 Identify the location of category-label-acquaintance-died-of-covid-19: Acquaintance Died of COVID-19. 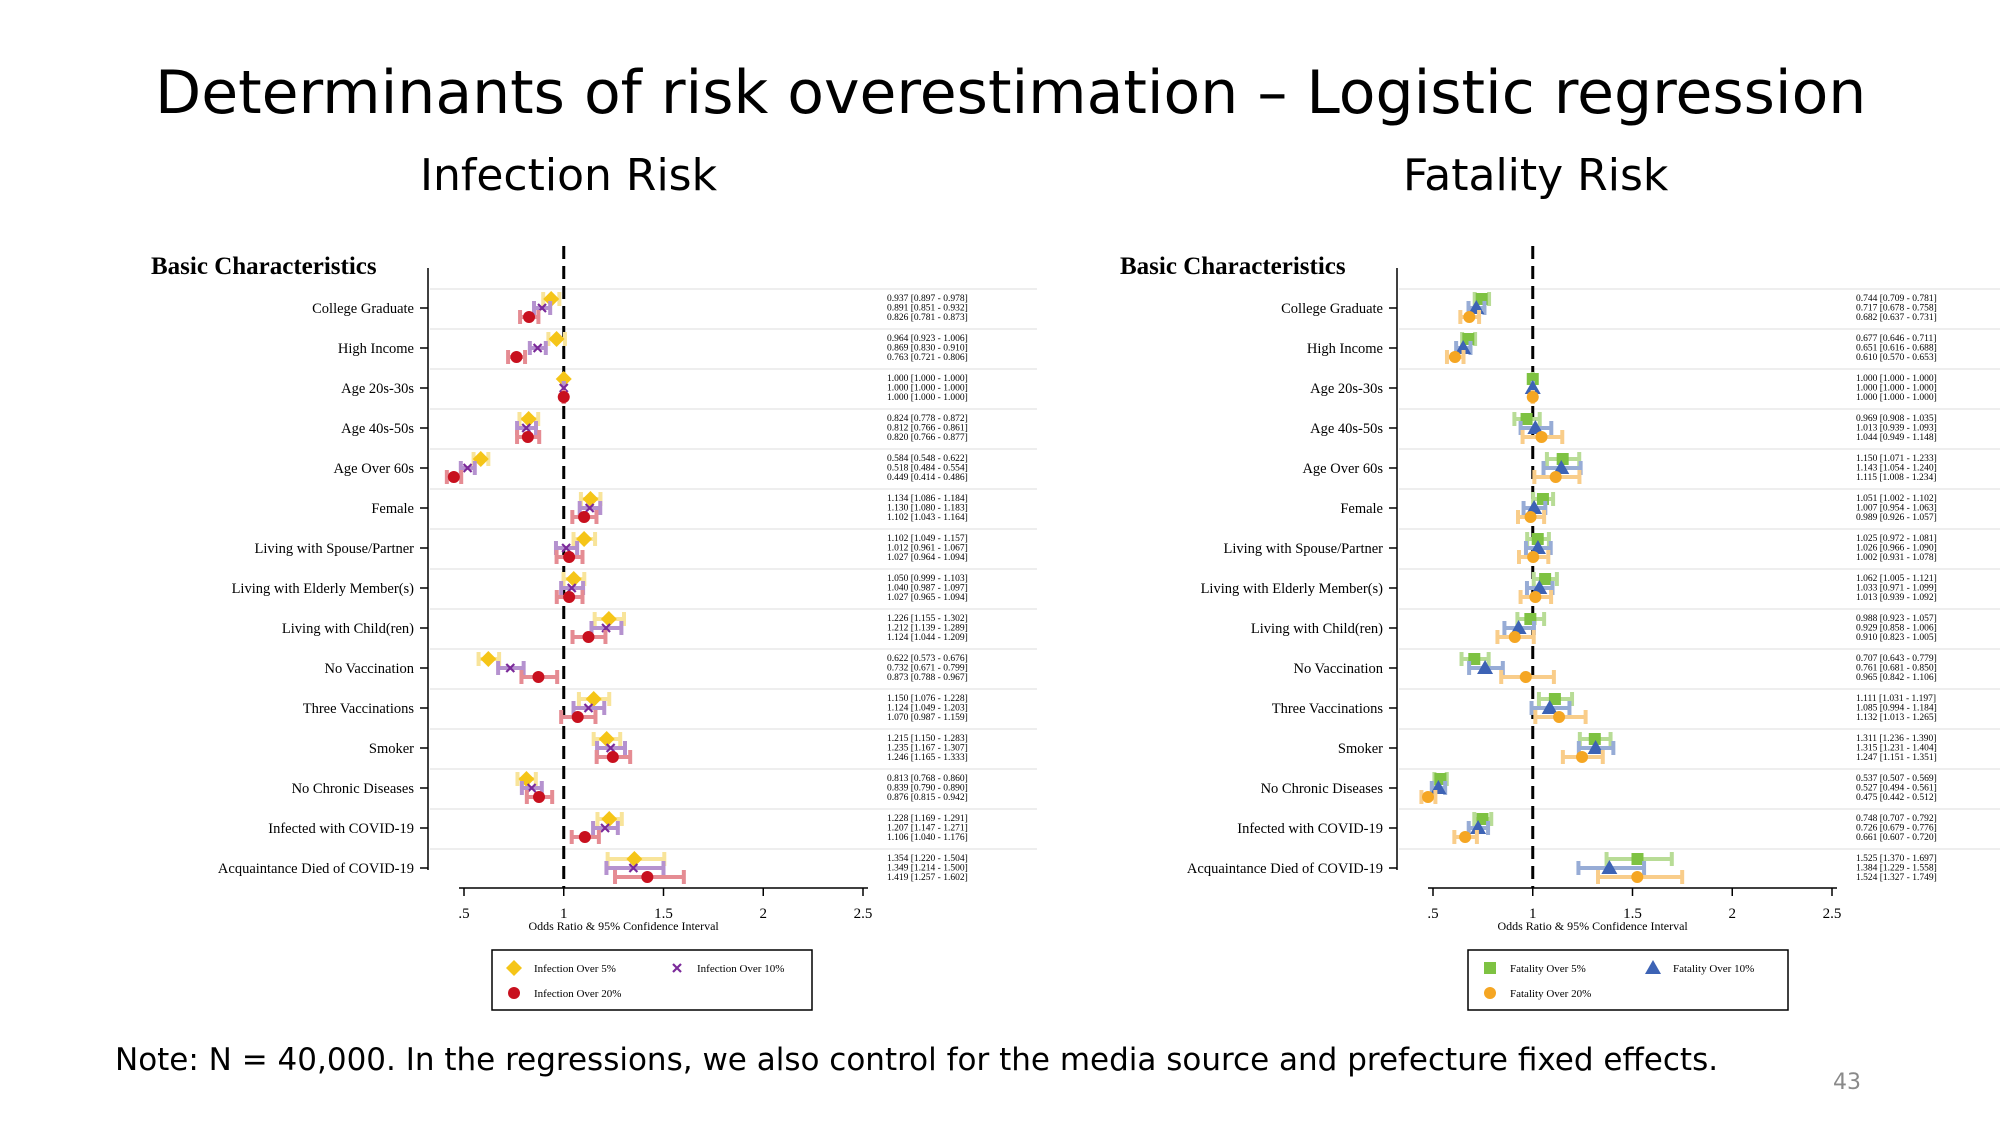
(1285, 869).